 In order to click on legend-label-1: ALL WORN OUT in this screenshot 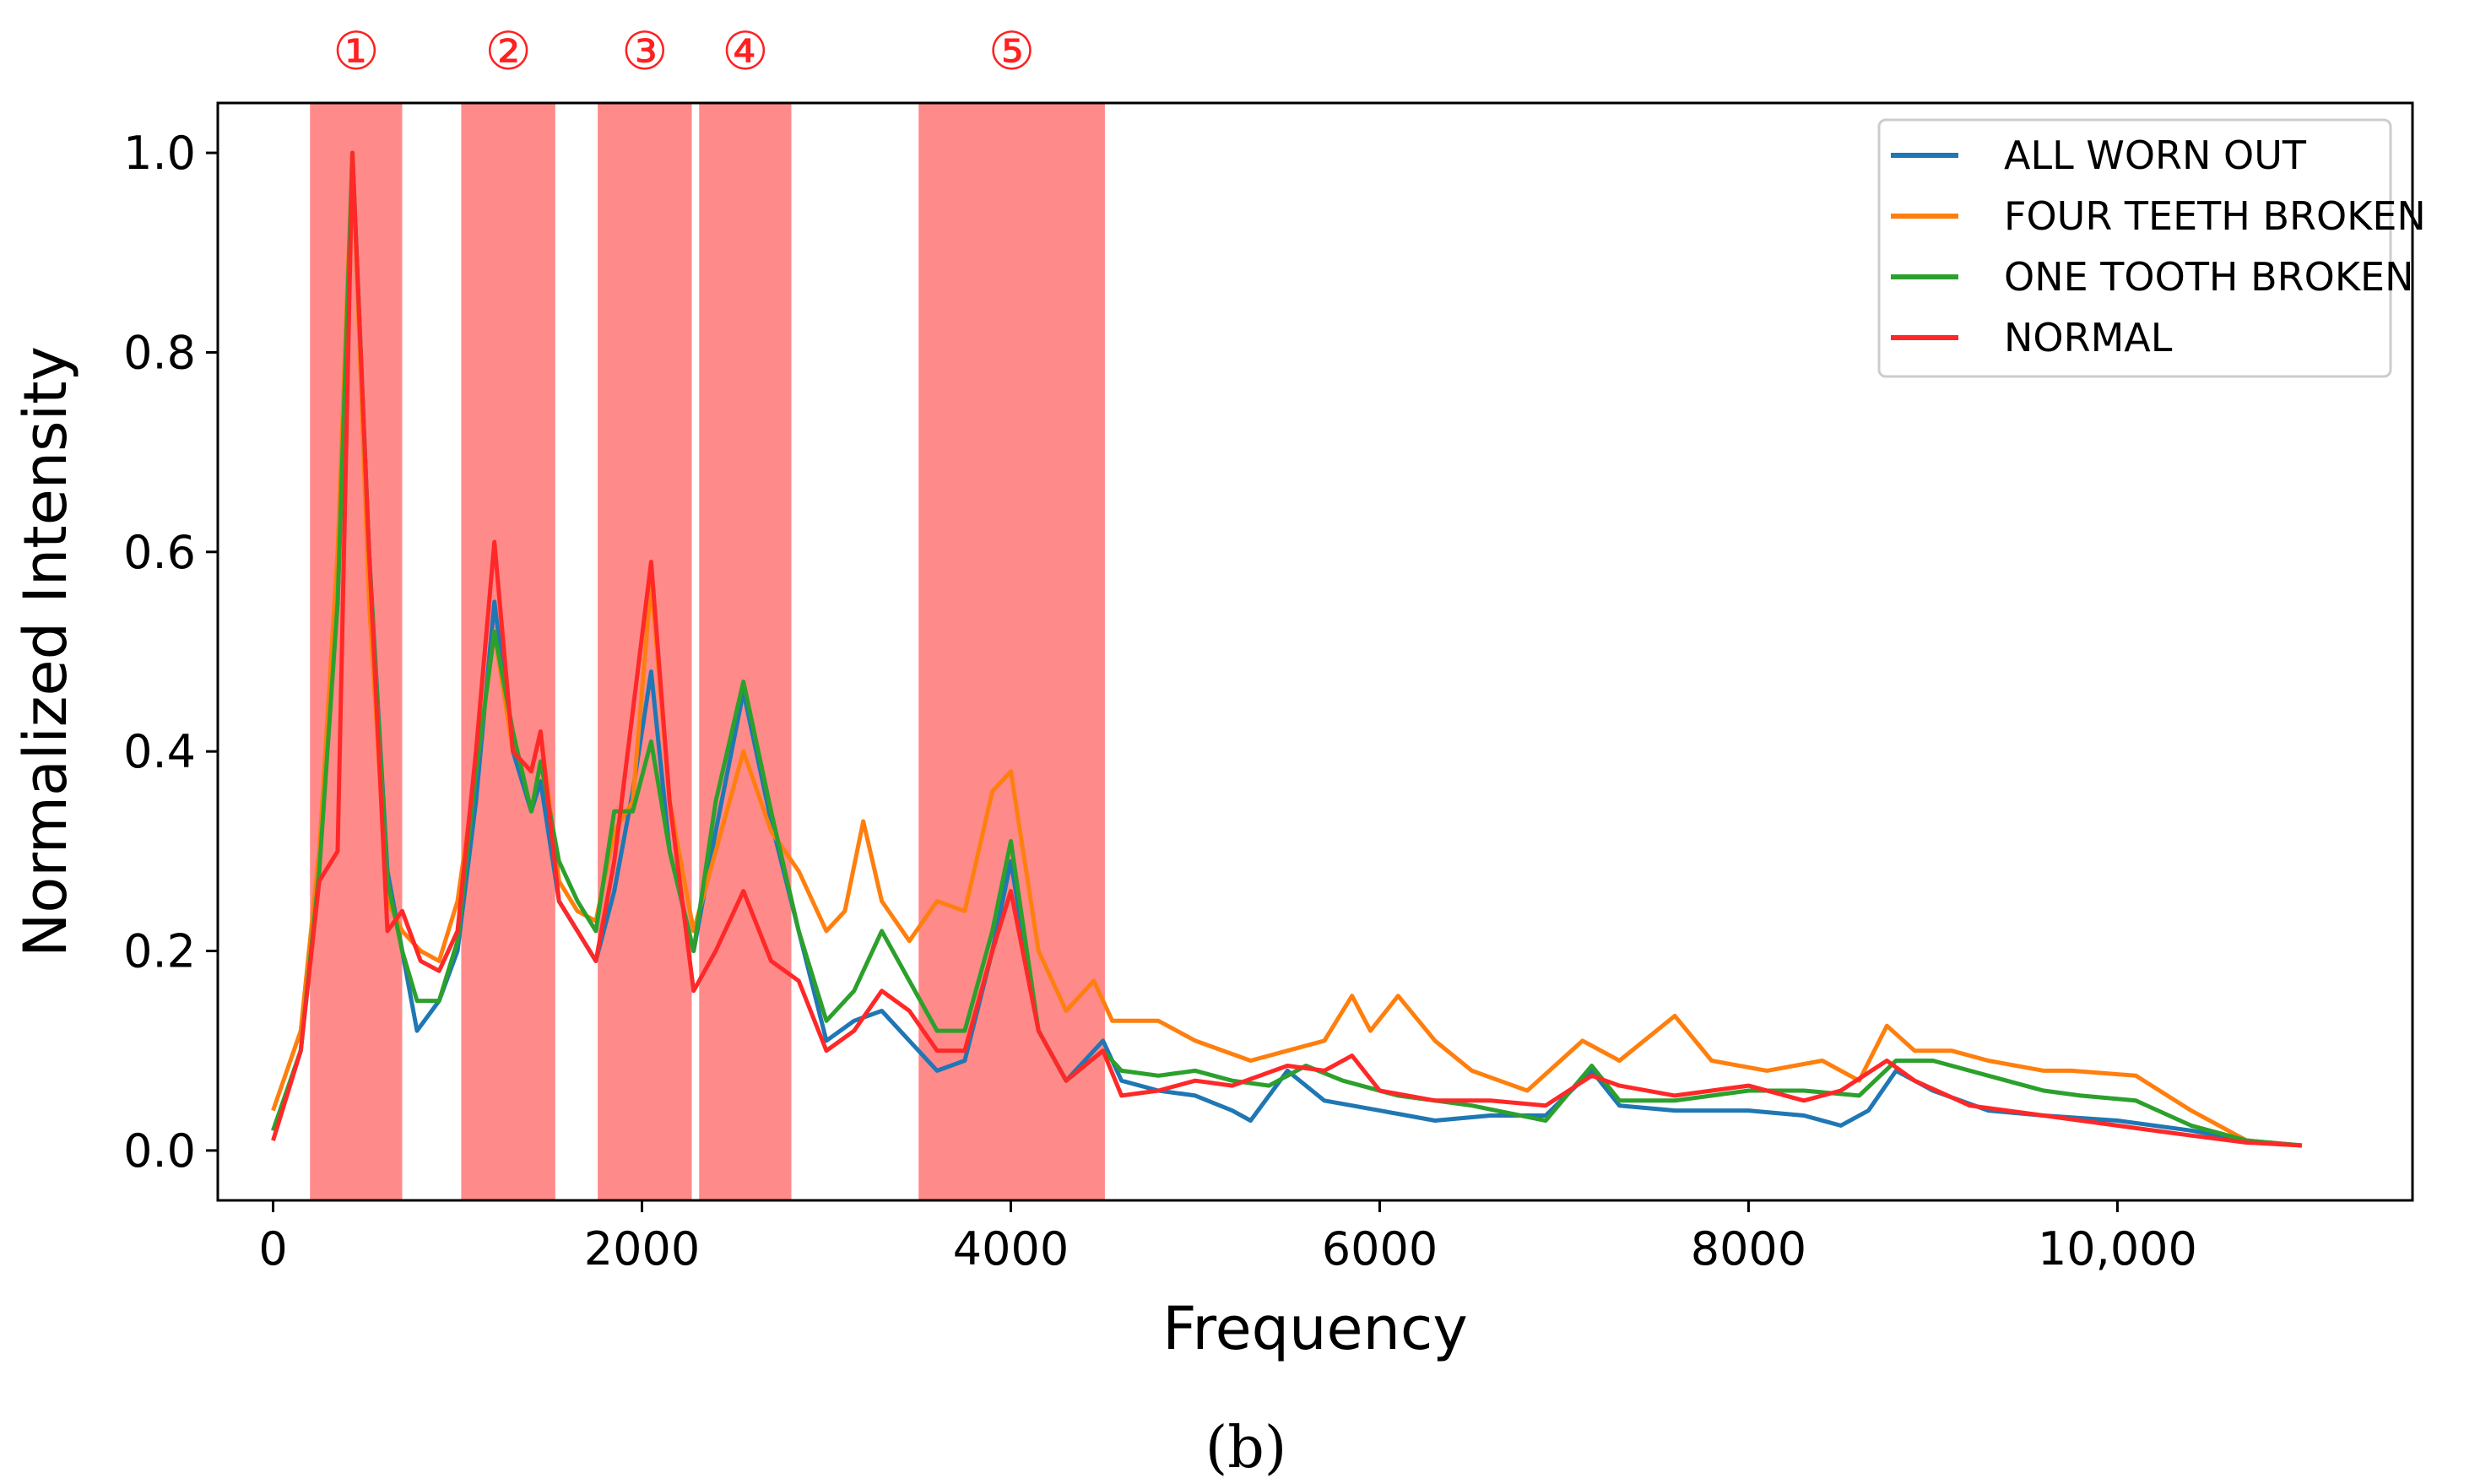, I will do `click(2155, 155)`.